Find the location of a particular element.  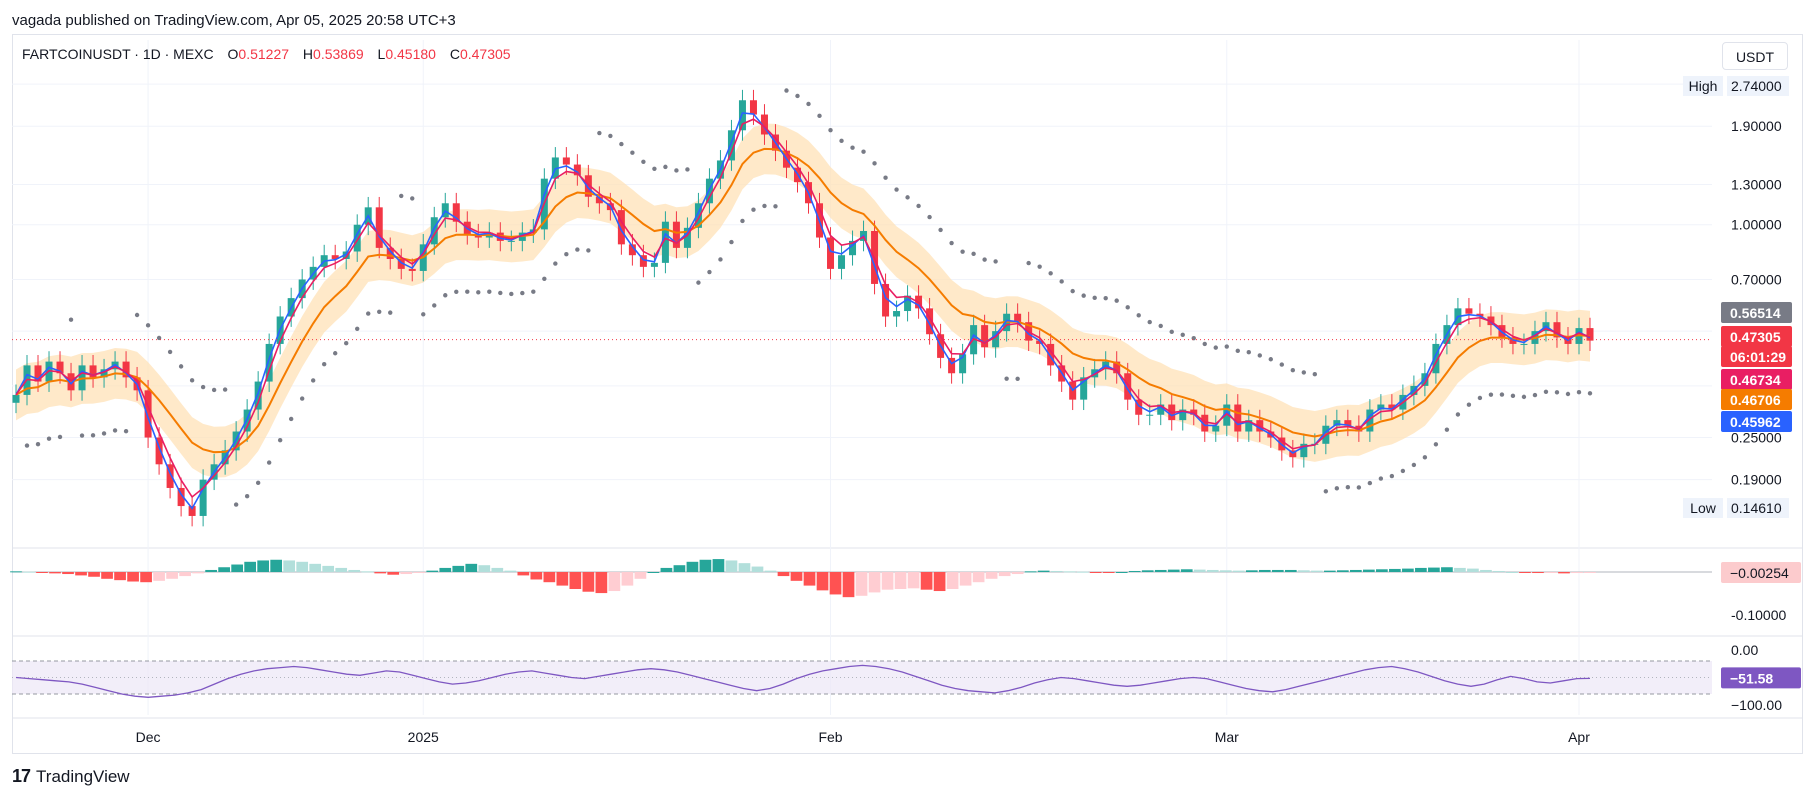

tradingview-brand: 17 TradingView is located at coordinates (71, 776).